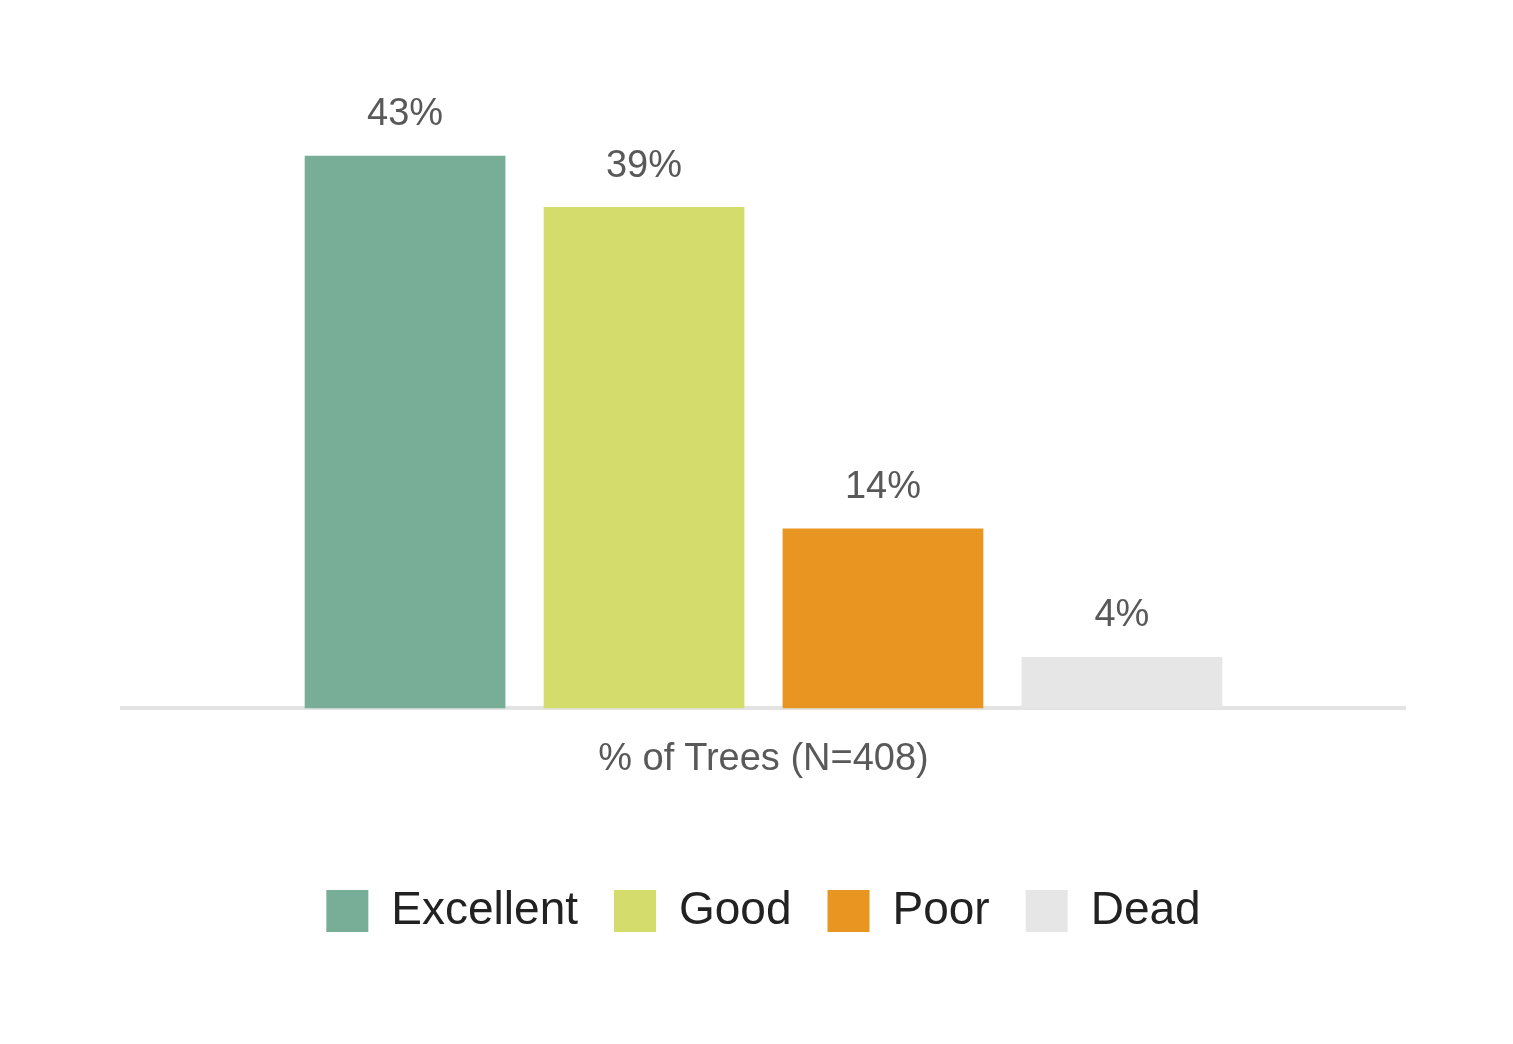 The width and height of the screenshot is (1513, 1044). What do you see at coordinates (883, 484) in the screenshot?
I see `data-label: 14%` at bounding box center [883, 484].